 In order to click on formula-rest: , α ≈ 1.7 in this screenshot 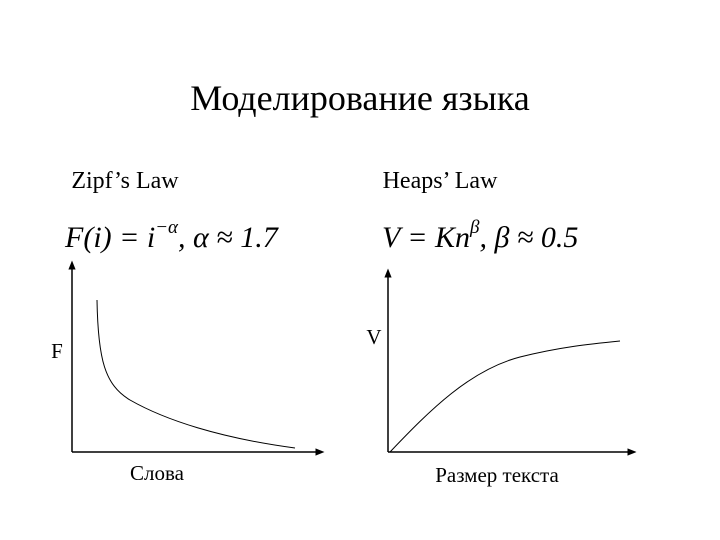, I will do `click(229, 237)`.